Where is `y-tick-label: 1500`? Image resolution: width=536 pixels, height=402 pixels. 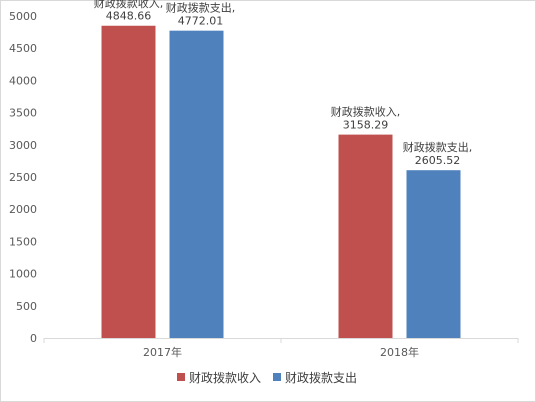 y-tick-label: 1500 is located at coordinates (23, 241).